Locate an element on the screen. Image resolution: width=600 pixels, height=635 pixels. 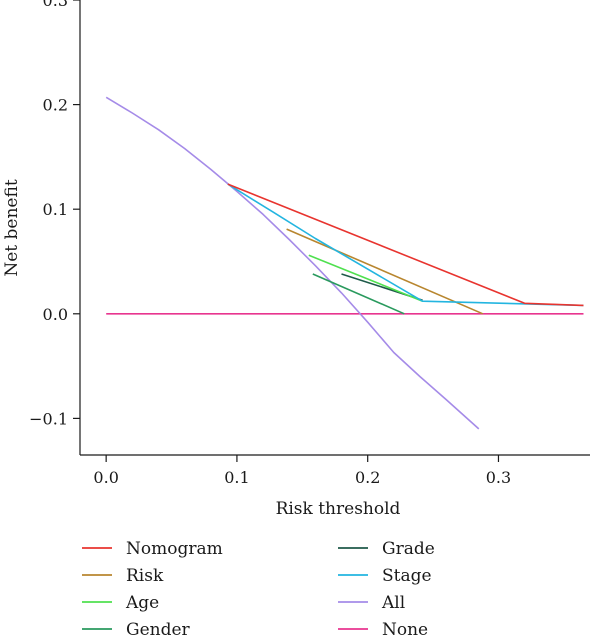
x-ticks: 0.0 0.1 0.2 0.3 is located at coordinates (302, 471).